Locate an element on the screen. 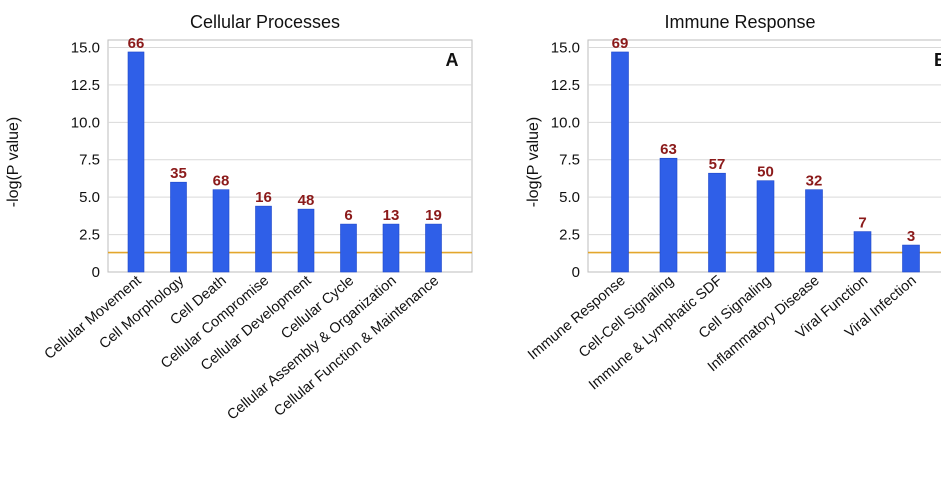  chart-title: Immune Response is located at coordinates (739, 22).